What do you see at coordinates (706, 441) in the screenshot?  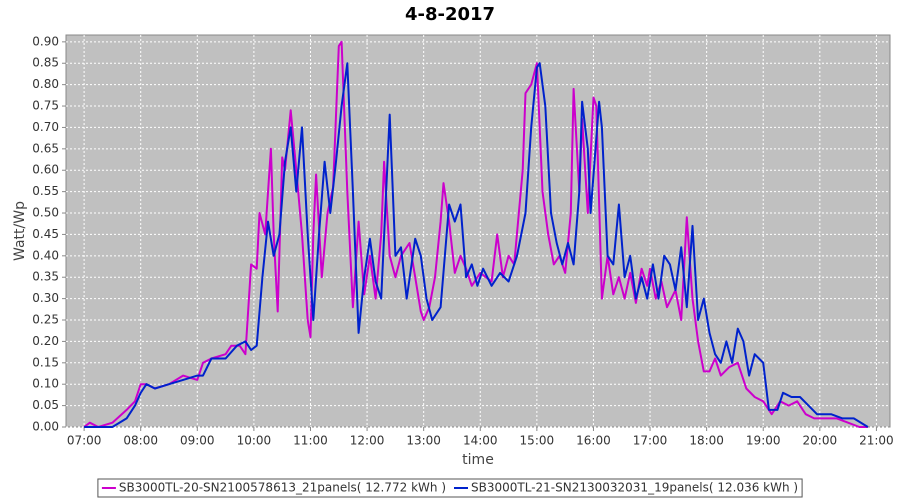 I see `x-tick-label: 18:00` at bounding box center [706, 441].